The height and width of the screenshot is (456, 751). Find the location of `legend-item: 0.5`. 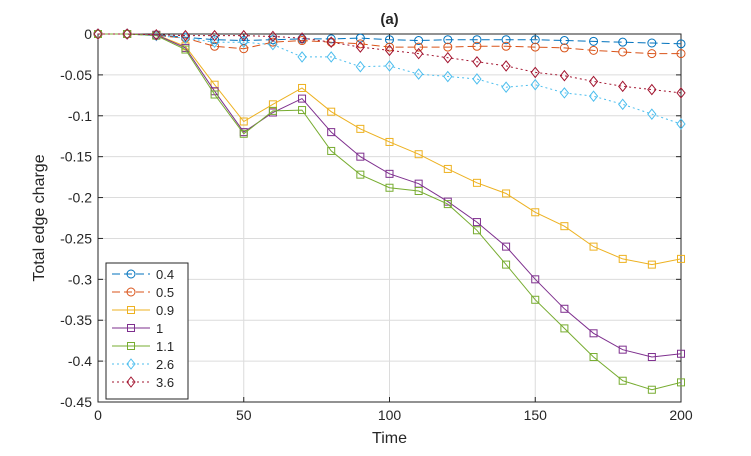

legend-item: 0.5 is located at coordinates (143, 292).